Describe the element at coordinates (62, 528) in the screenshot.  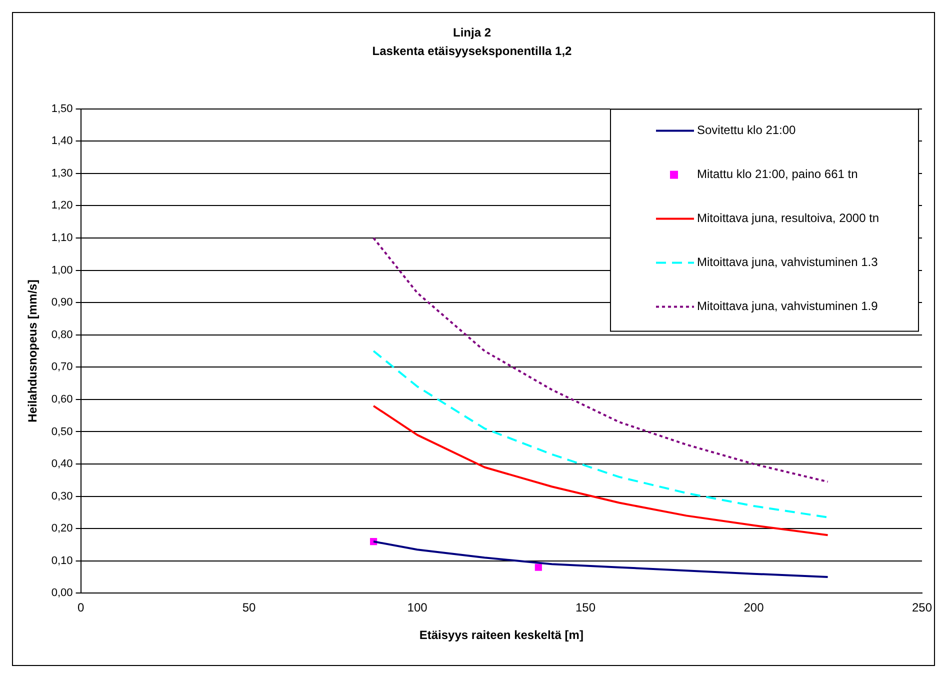
I see `y-tick-label: 0,20` at that location.